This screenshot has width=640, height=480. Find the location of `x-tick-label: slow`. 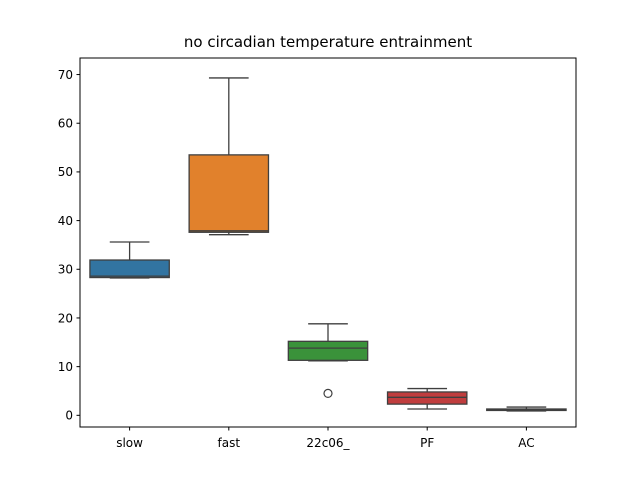

x-tick-label: slow is located at coordinates (129, 443).